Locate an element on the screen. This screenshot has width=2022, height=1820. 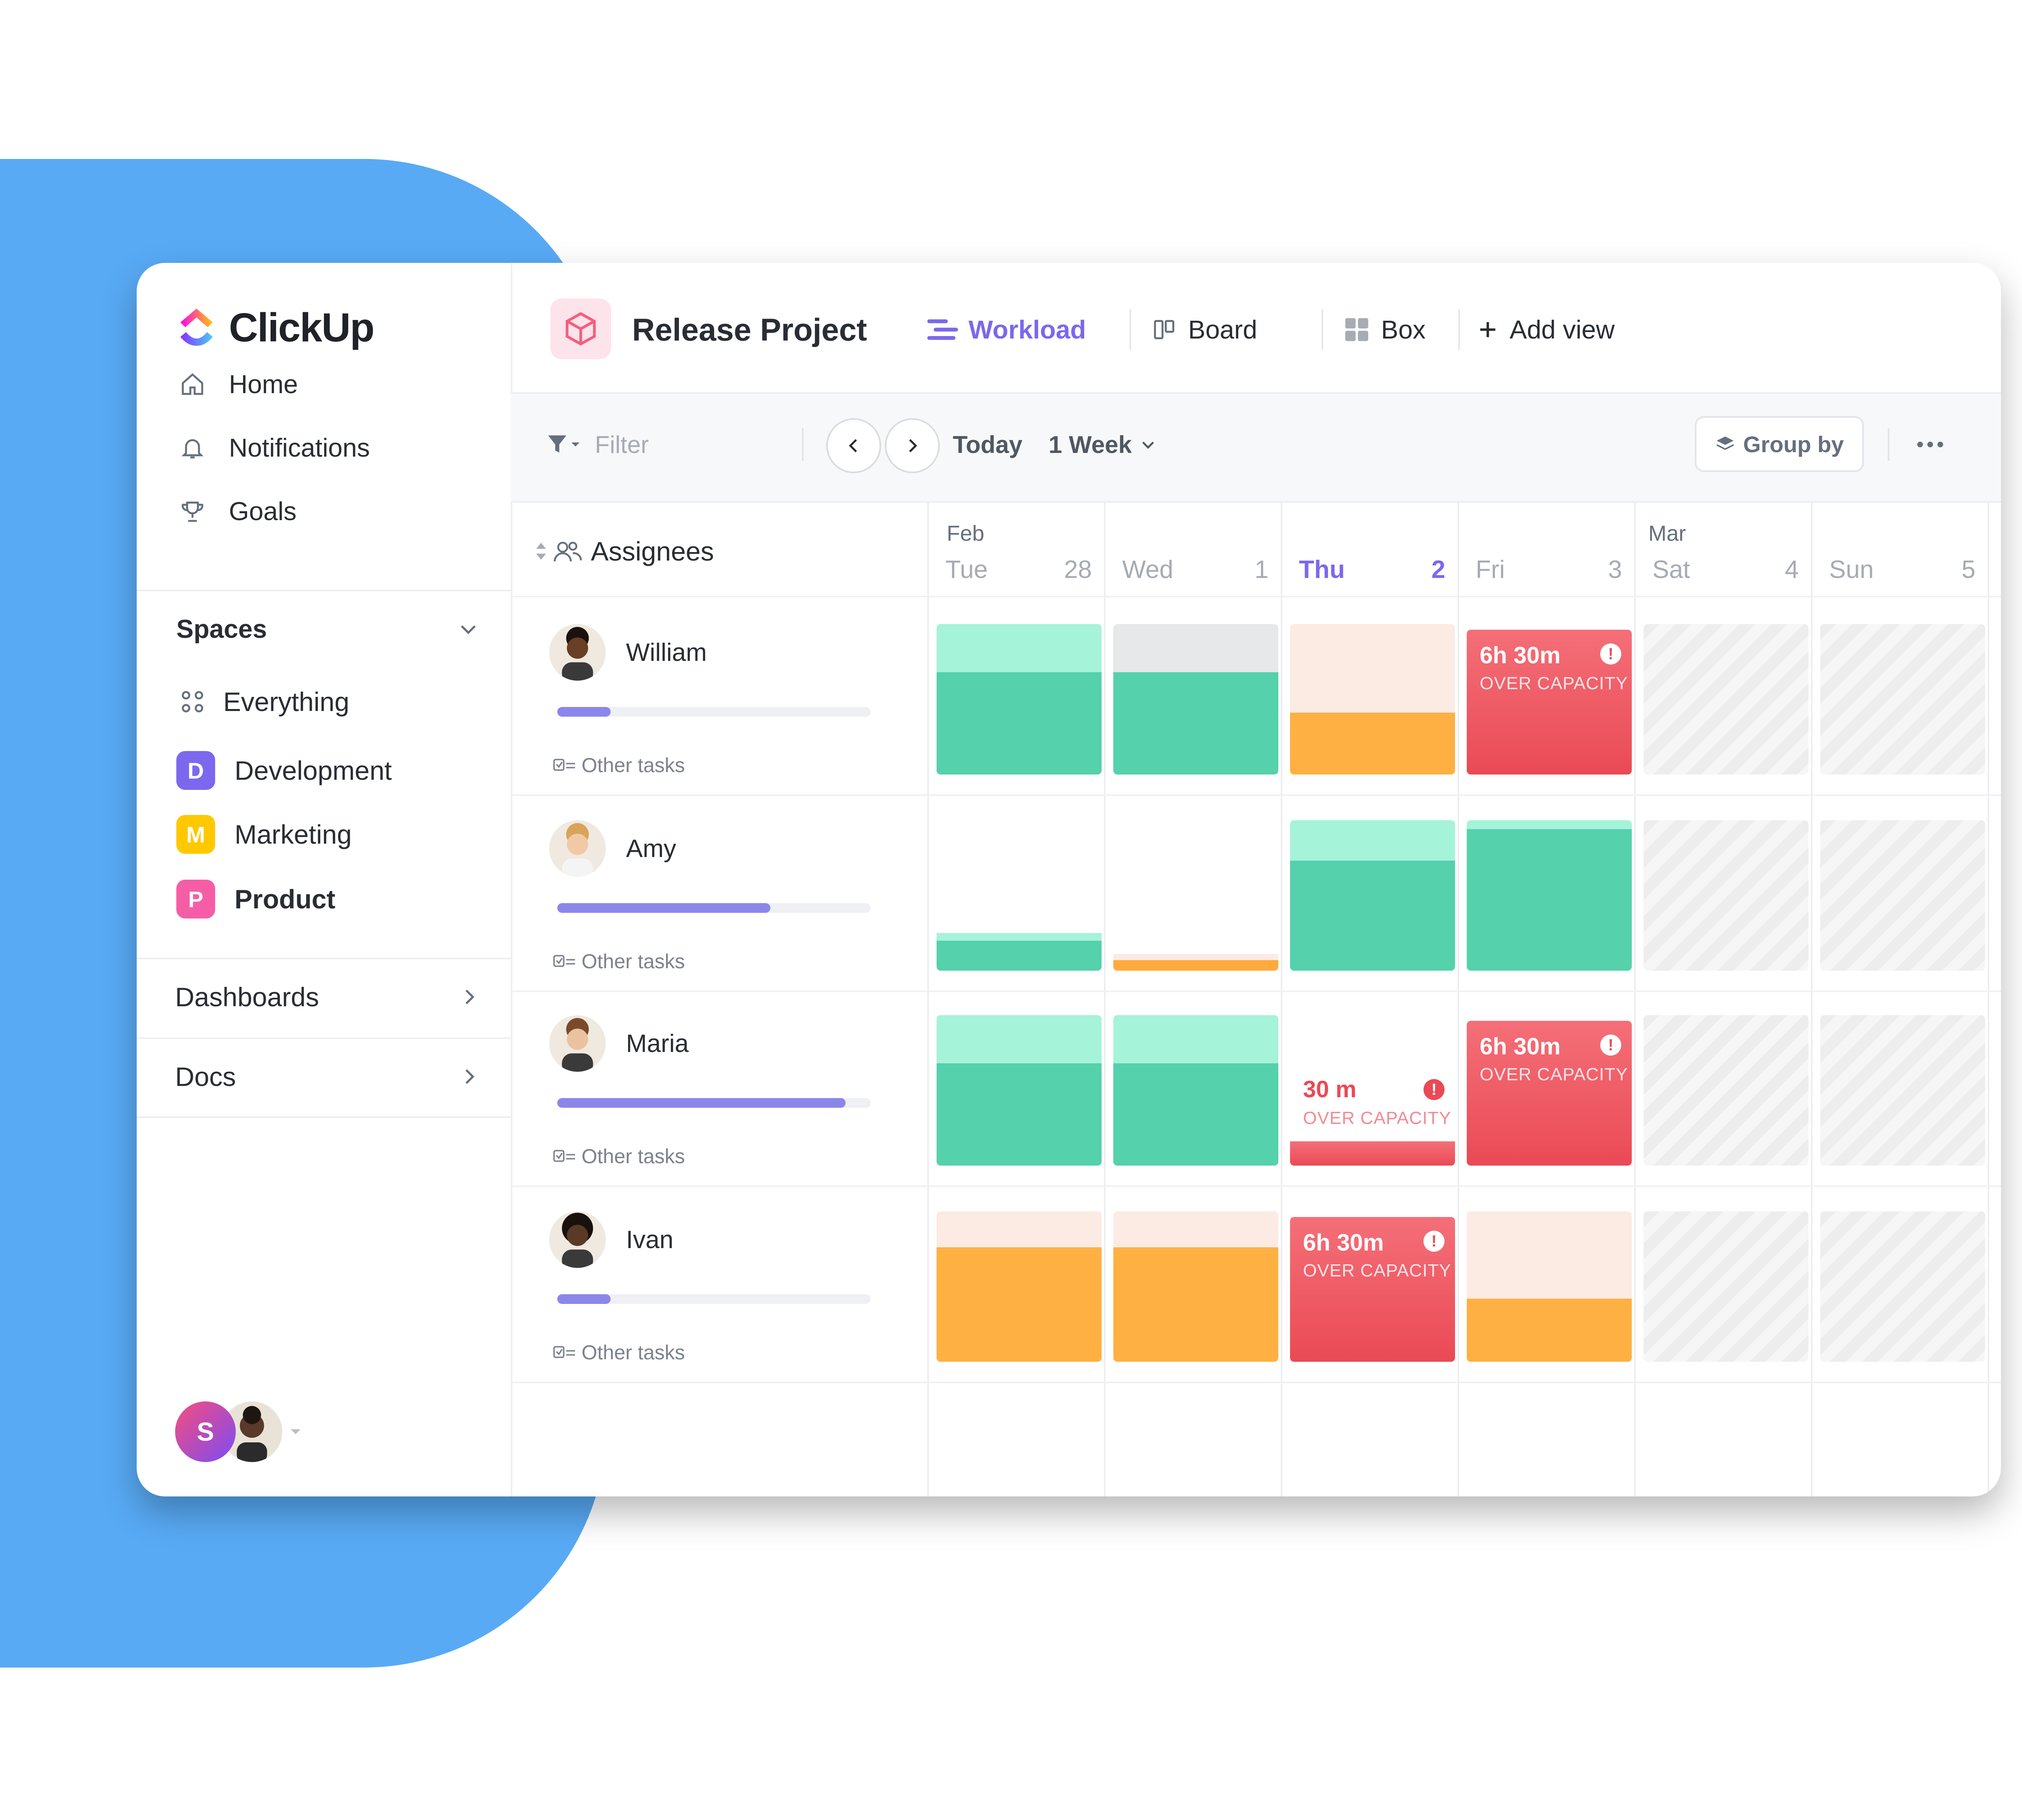
project-header: Release Project Workload Board Box is located at coordinates (1256, 328).